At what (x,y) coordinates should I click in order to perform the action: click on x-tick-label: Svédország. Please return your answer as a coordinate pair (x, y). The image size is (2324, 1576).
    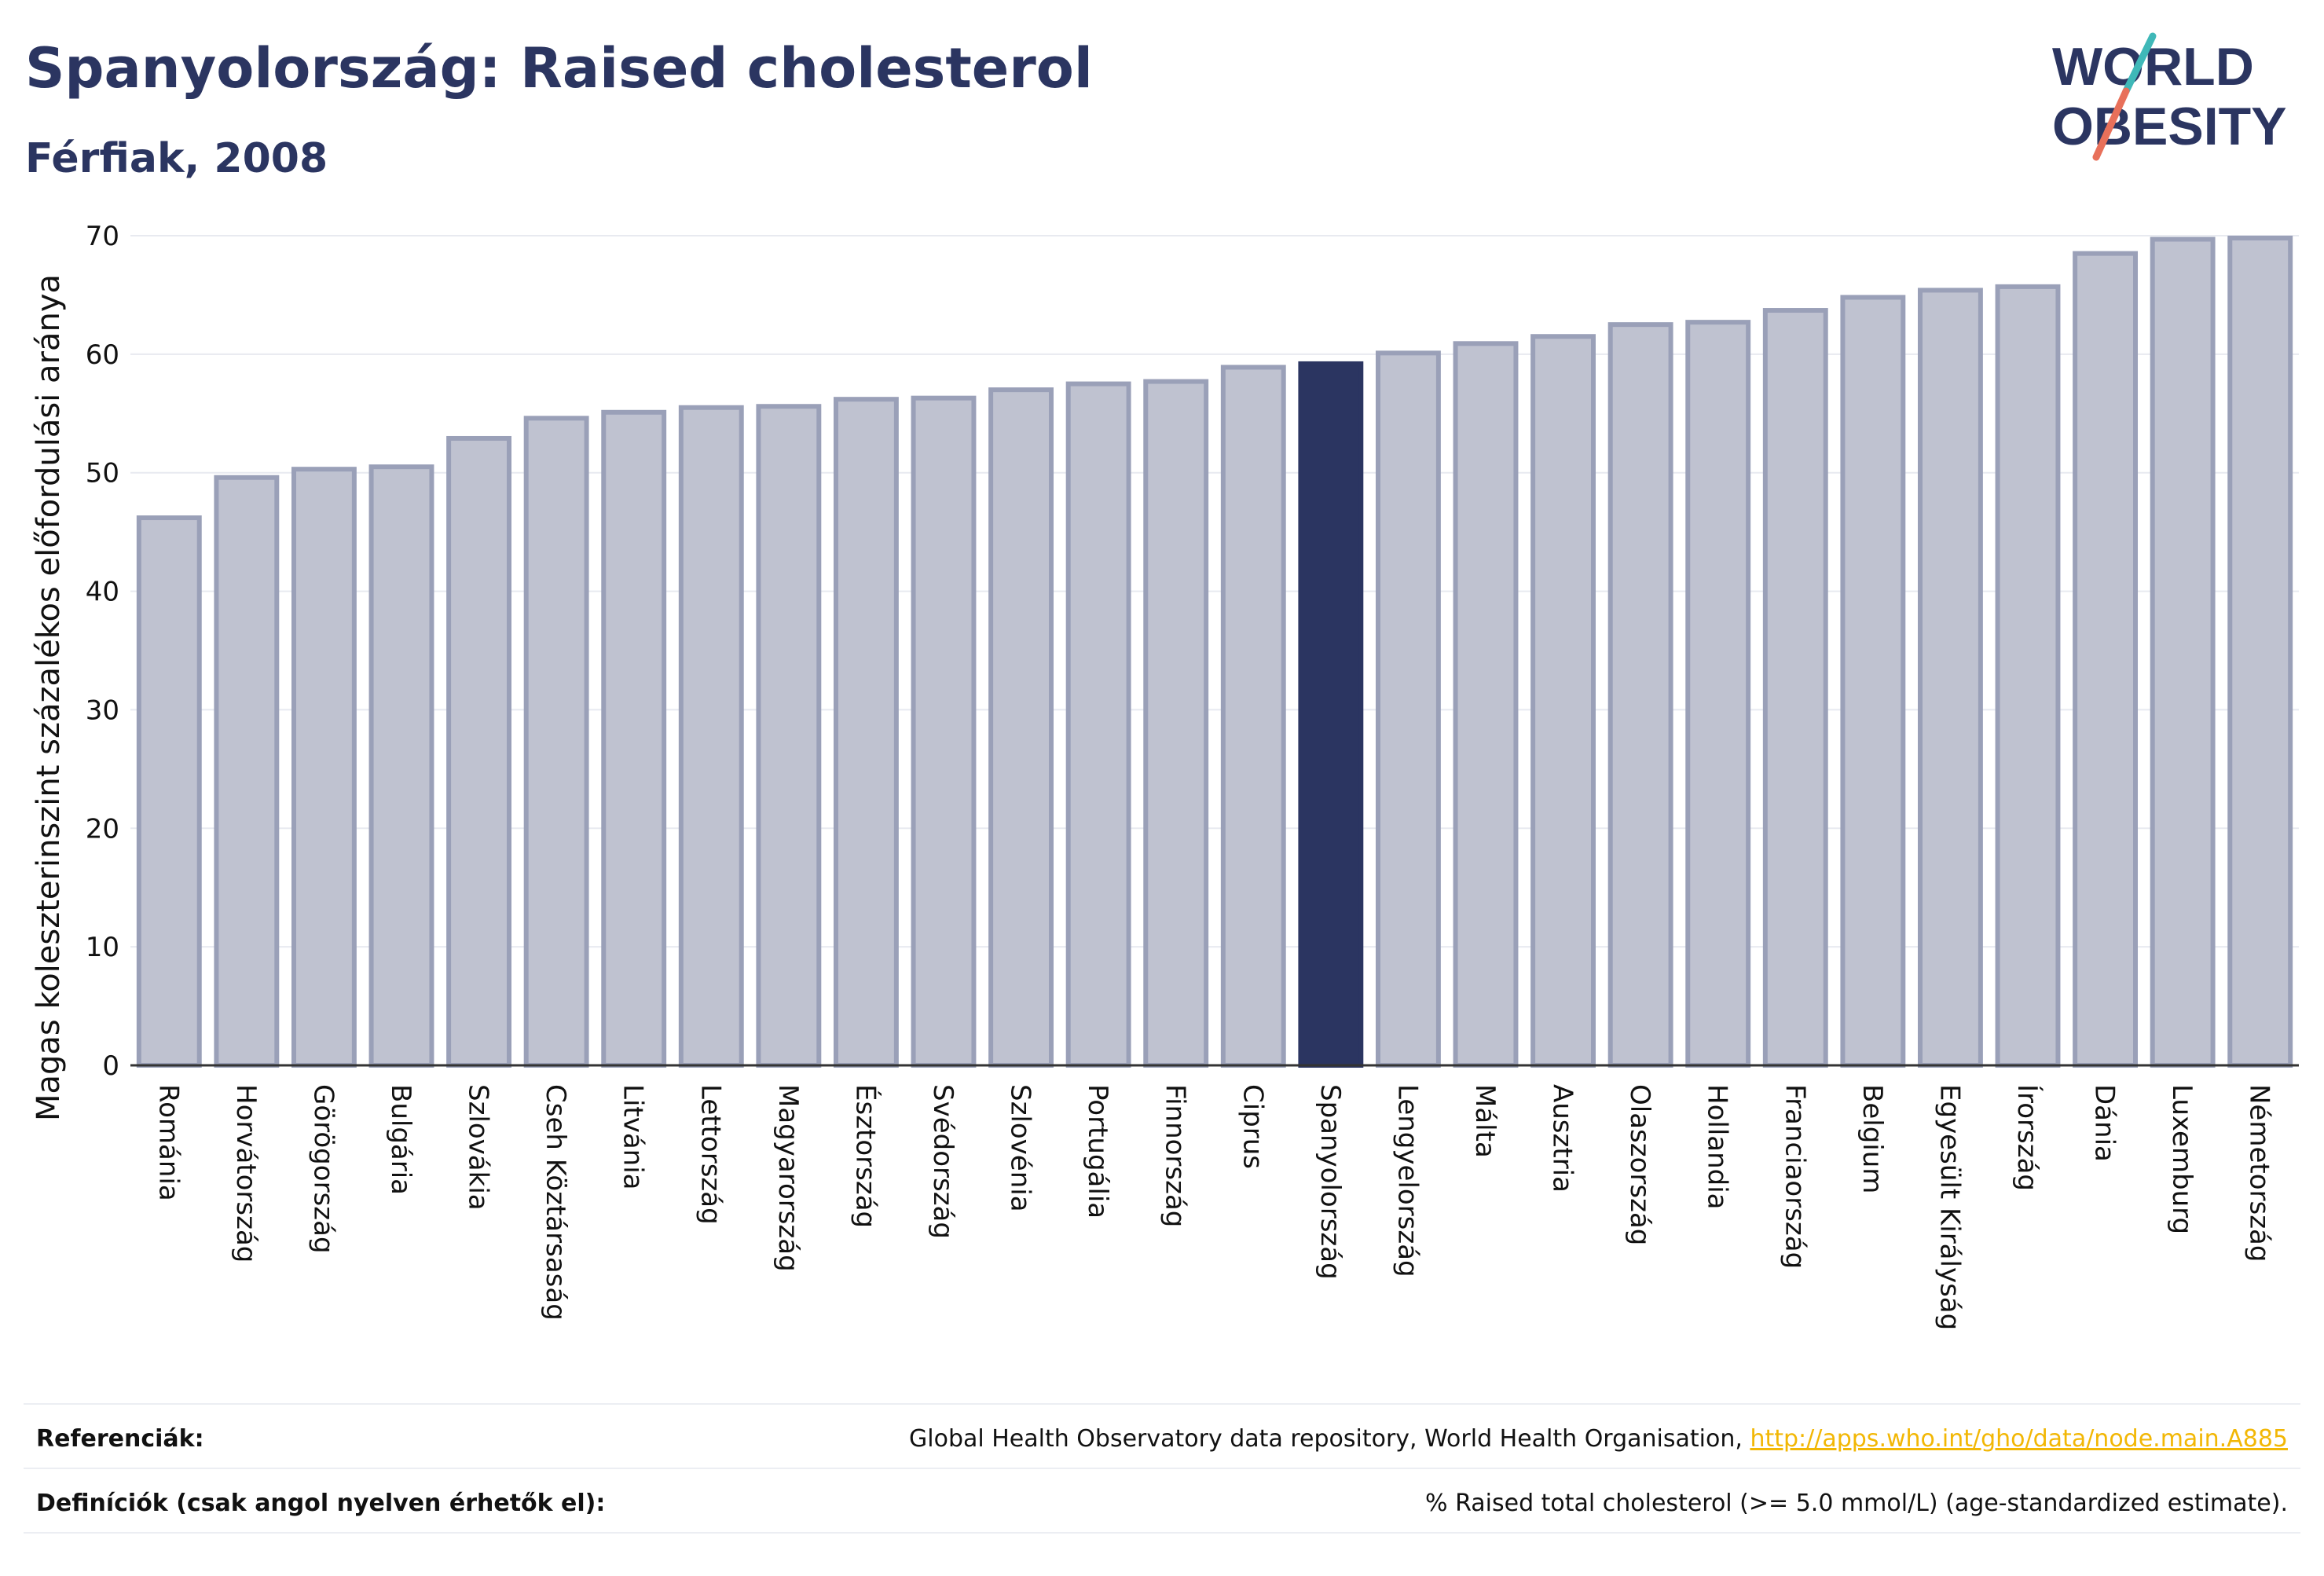
    Looking at the image, I should click on (943, 1161).